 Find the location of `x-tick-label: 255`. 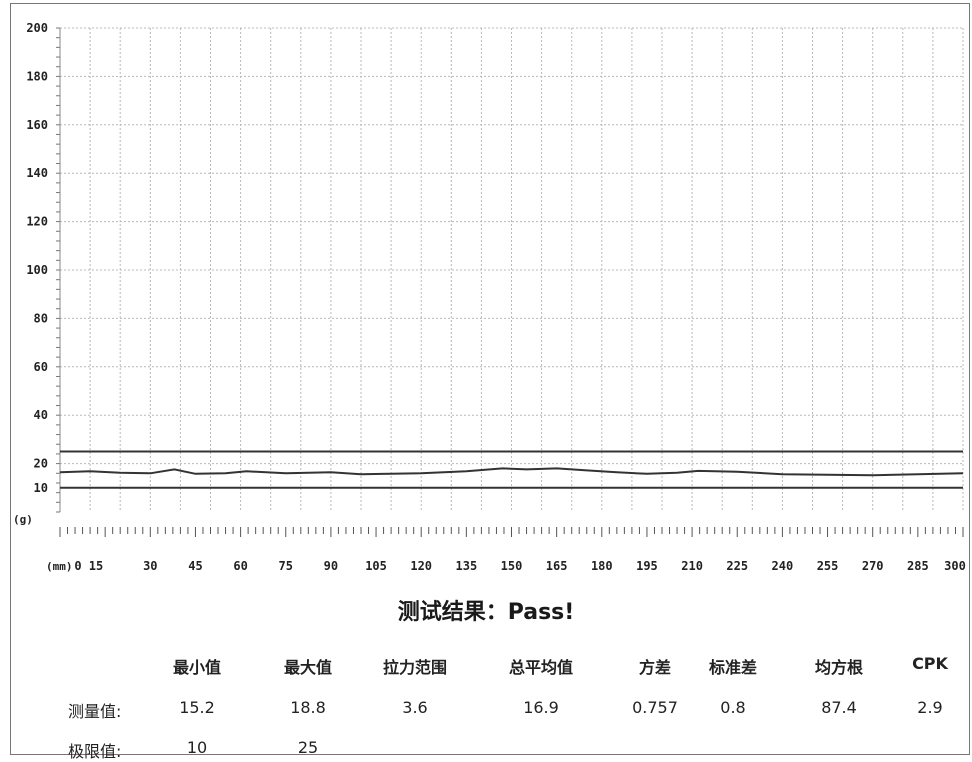

x-tick-label: 255 is located at coordinates (828, 566).